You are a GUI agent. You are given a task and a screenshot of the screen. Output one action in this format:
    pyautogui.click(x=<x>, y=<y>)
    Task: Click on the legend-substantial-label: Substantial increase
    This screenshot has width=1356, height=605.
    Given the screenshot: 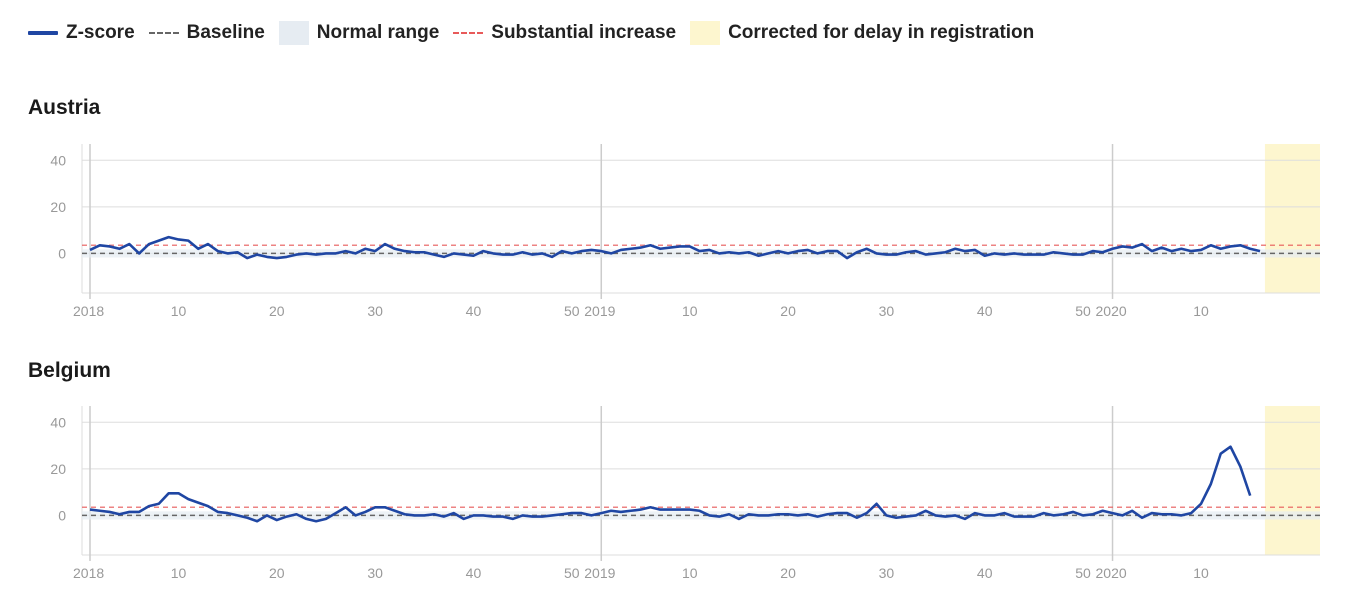 What is the action you would take?
    pyautogui.click(x=584, y=32)
    